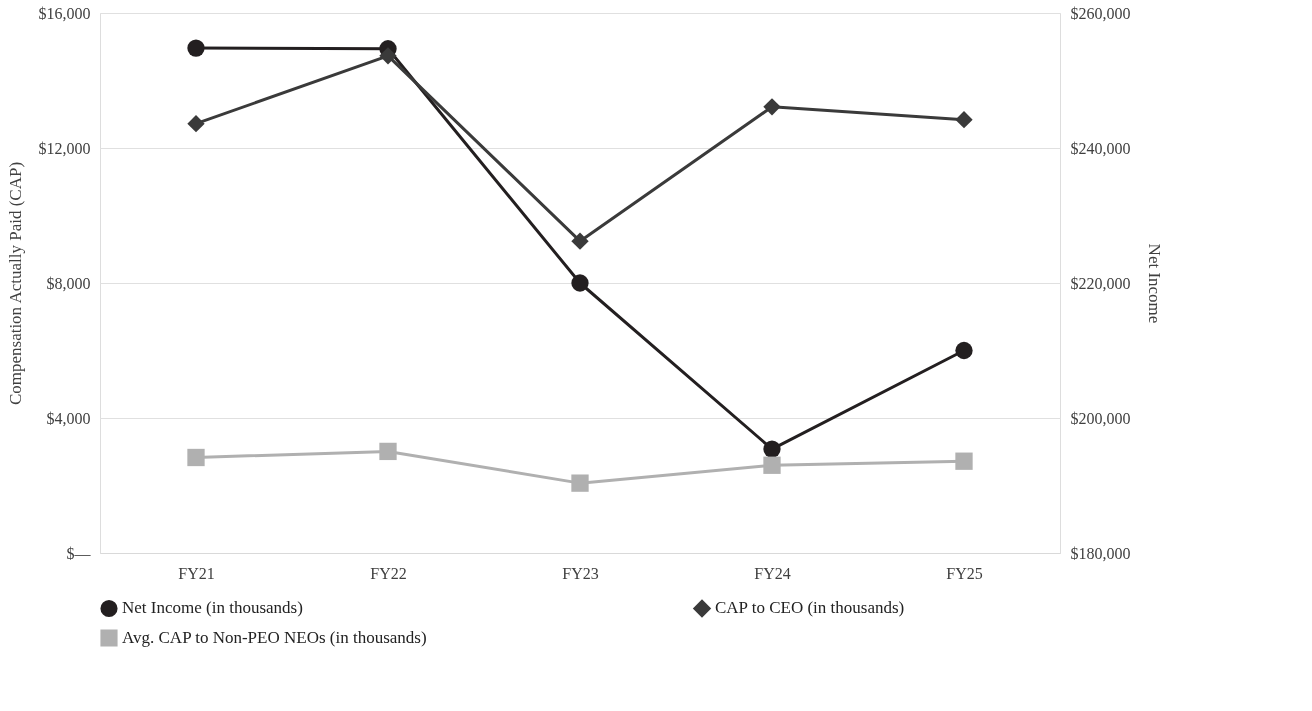 Image resolution: width=1312 pixels, height=711 pixels. What do you see at coordinates (15, 283) in the screenshot?
I see `y-axis-title: Compensation Actually Paid (CAP)` at bounding box center [15, 283].